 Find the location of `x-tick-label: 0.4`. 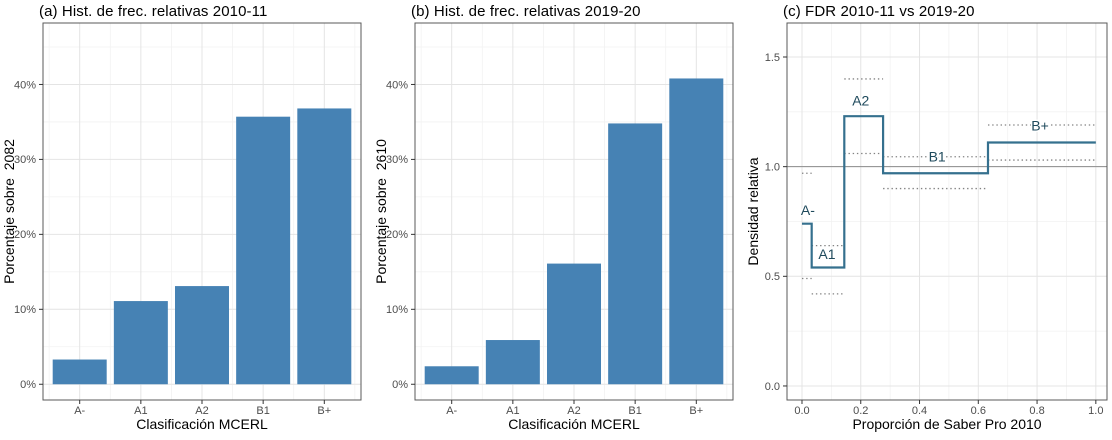

x-tick-label: 0.4 is located at coordinates (919, 411).